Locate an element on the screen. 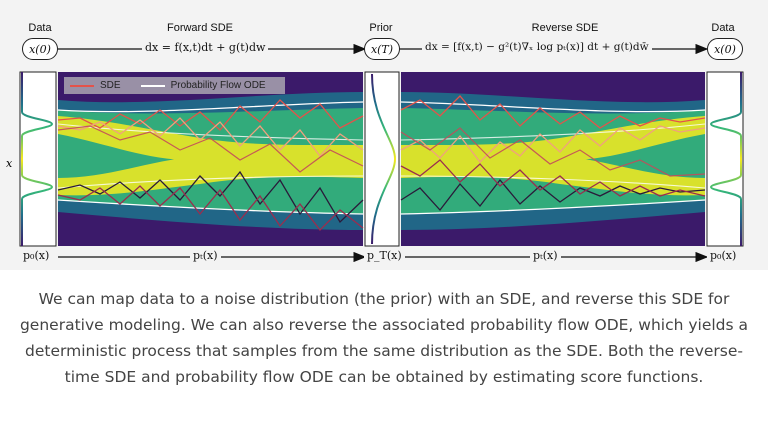  header-reverse-sde: Reverse SDE is located at coordinates (565, 28).